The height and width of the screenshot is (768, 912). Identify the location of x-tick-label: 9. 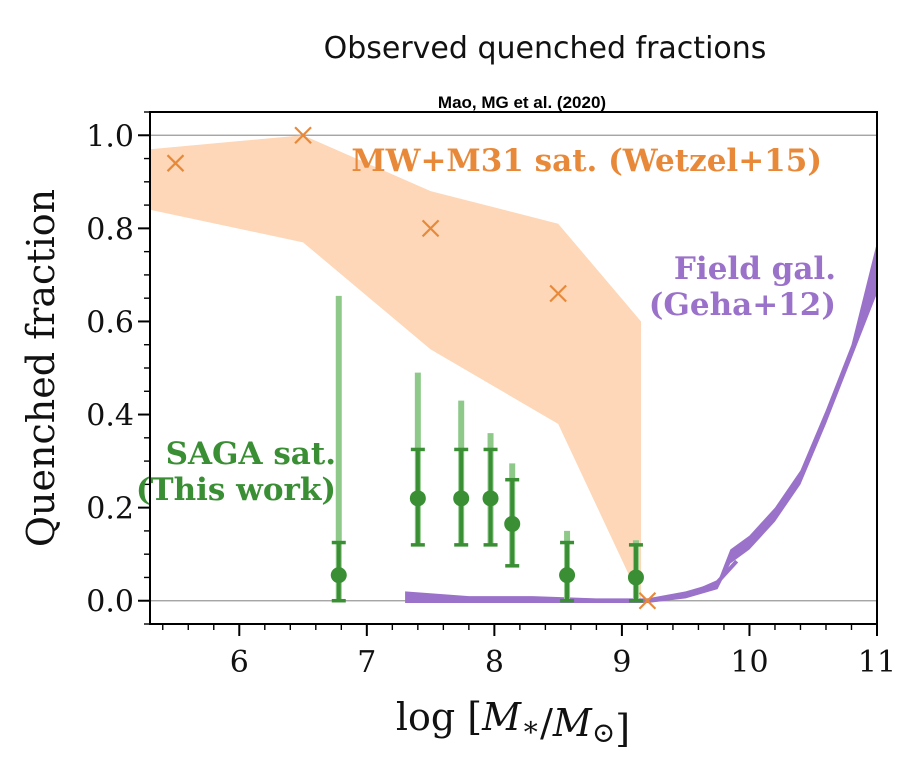
(621, 662).